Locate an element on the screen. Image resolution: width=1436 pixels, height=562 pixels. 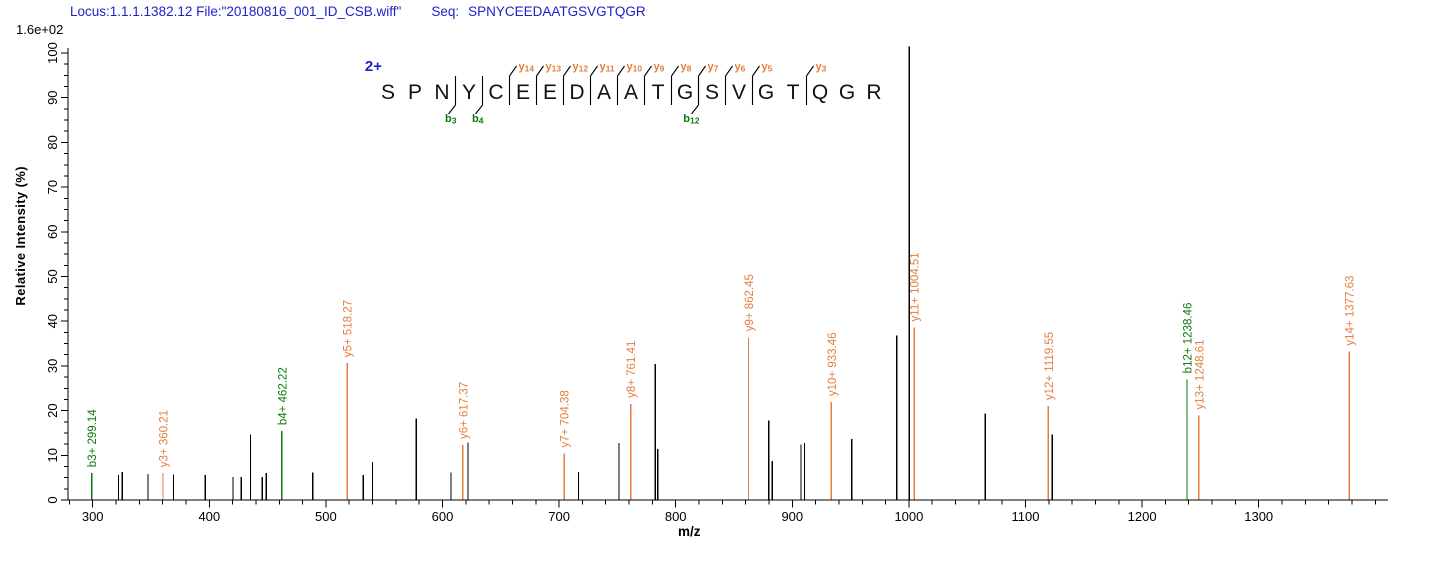
peak-label: b12+ 1238.46 is located at coordinates (1188, 338).